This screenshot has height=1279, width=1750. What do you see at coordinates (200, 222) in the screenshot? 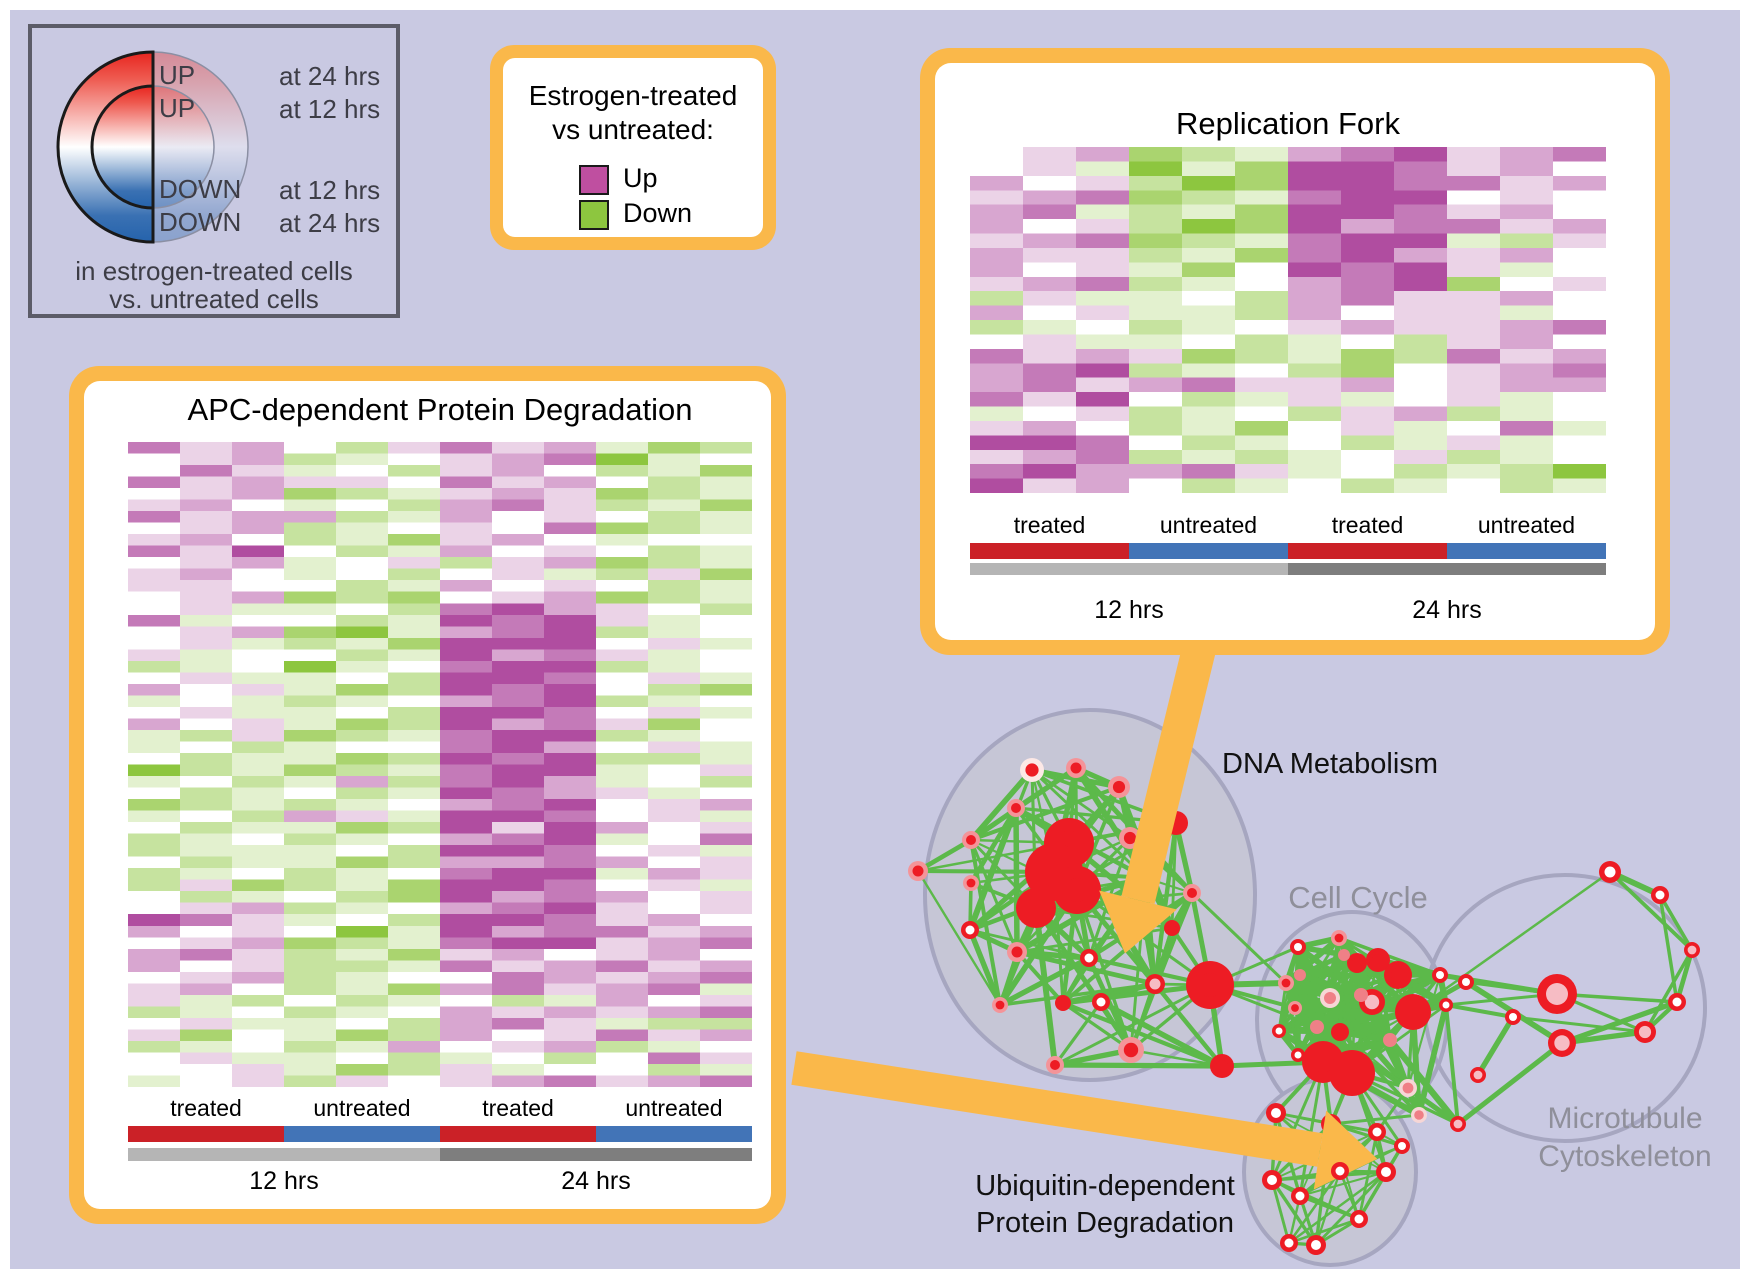
I see `down-24-dir: DOWN` at bounding box center [200, 222].